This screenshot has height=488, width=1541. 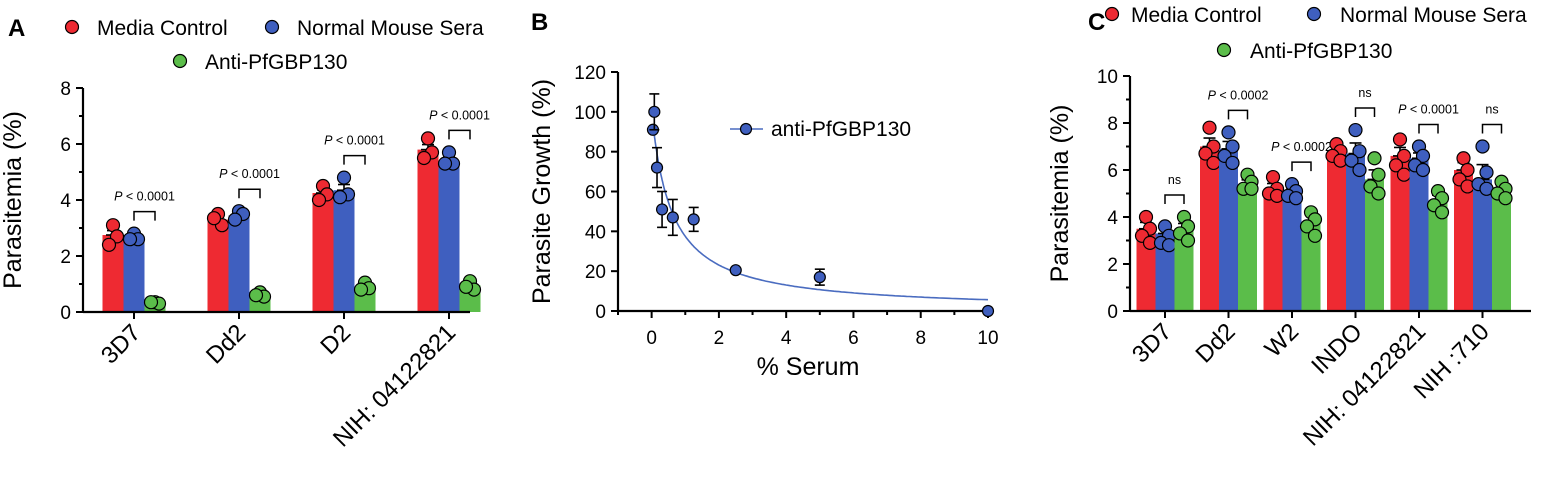 I want to click on panel-letter: C, so click(x=1096, y=22).